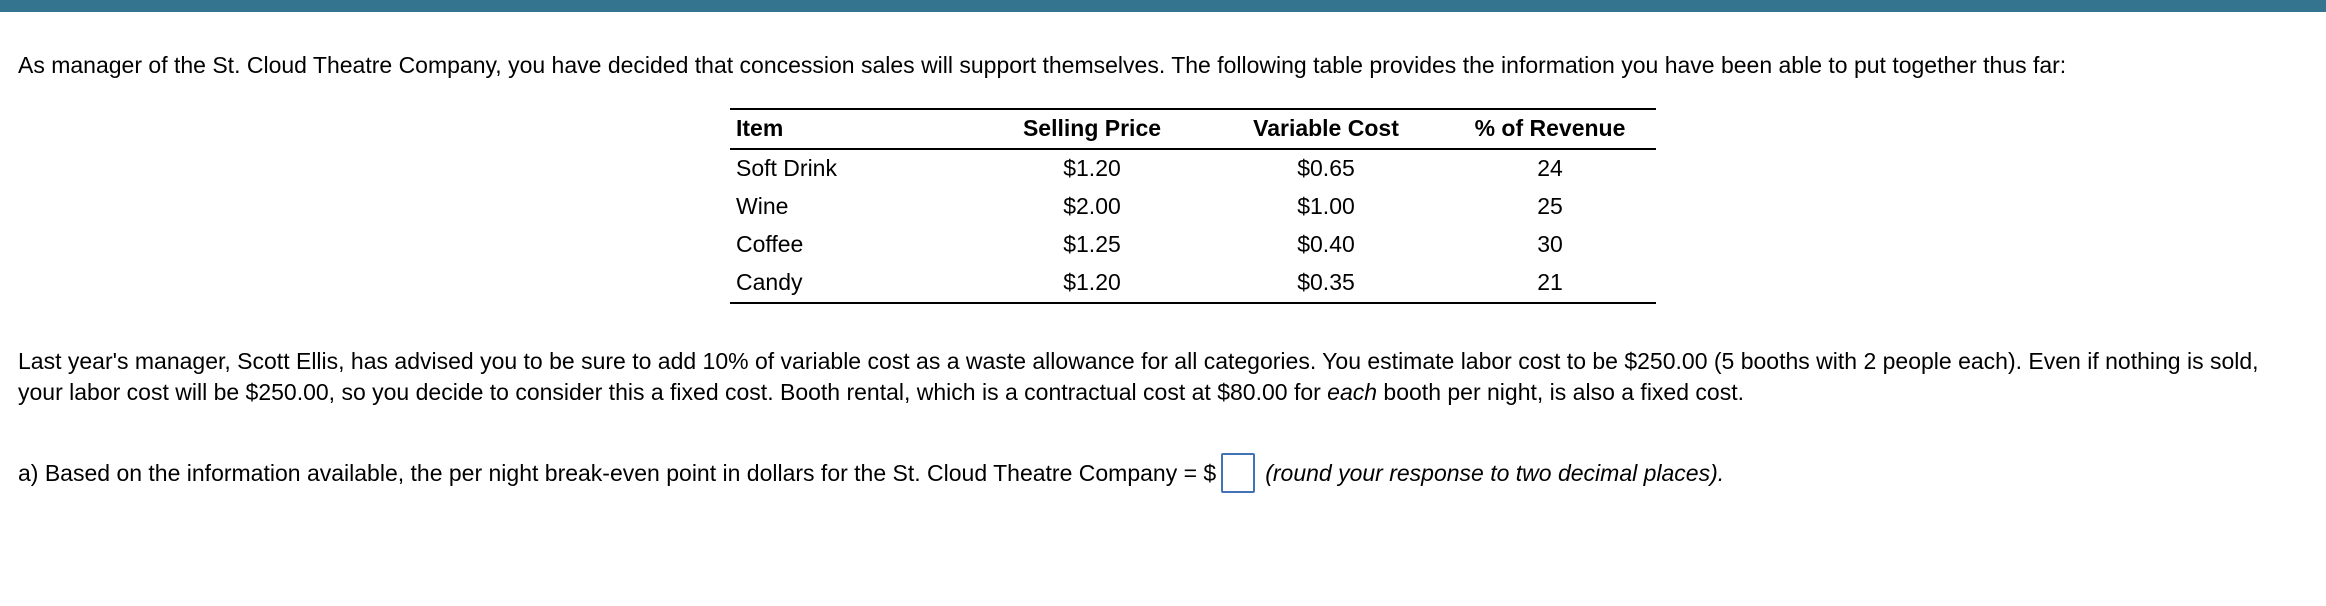  I want to click on table-row: Coffee $1.25 $0.40 30, so click(1193, 245).